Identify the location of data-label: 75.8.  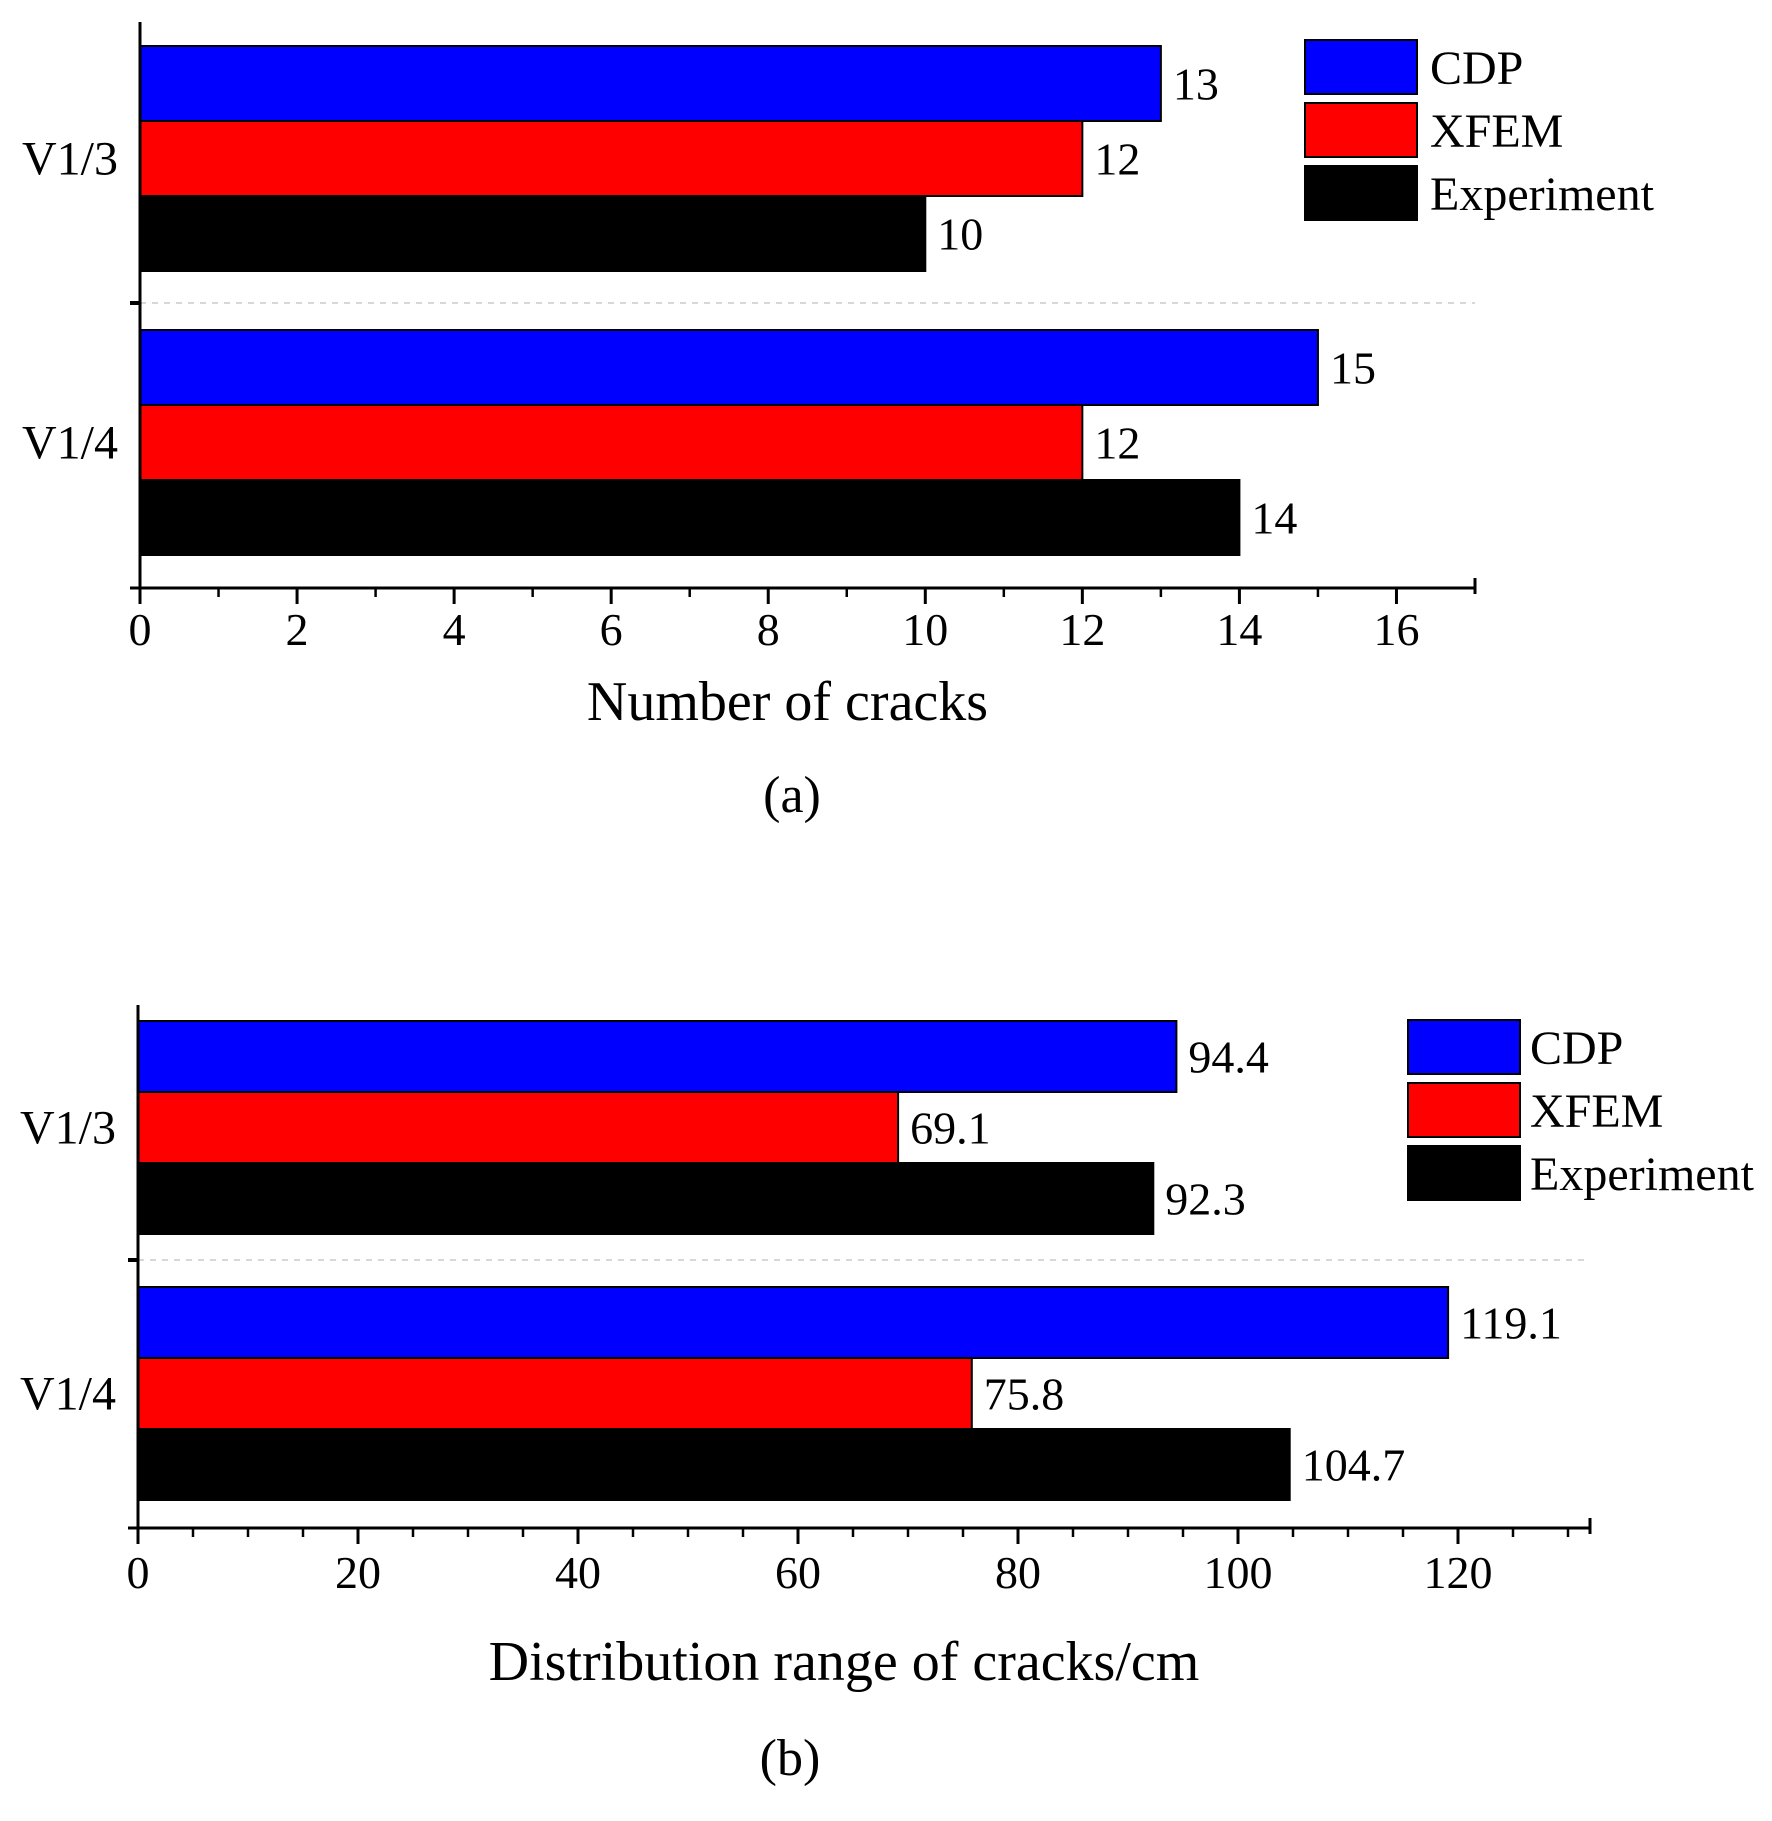
(1024, 1394).